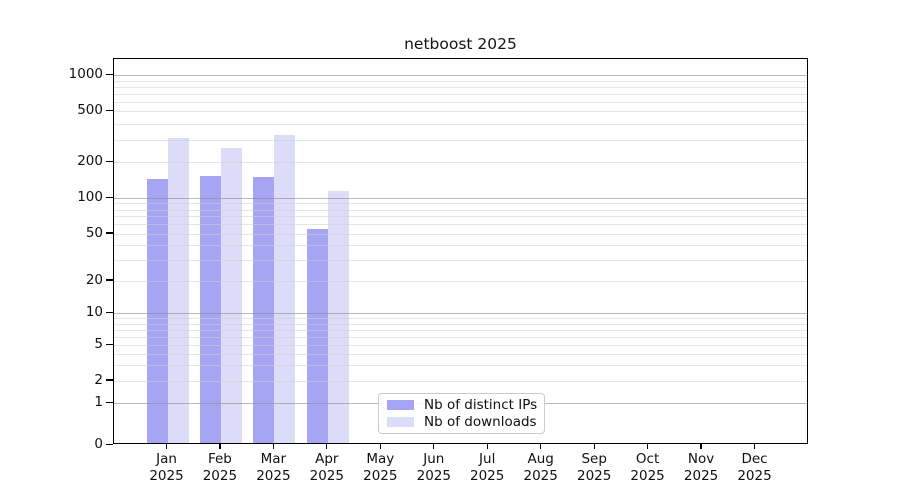  I want to click on y-tick-label: 20, so click(94, 279).